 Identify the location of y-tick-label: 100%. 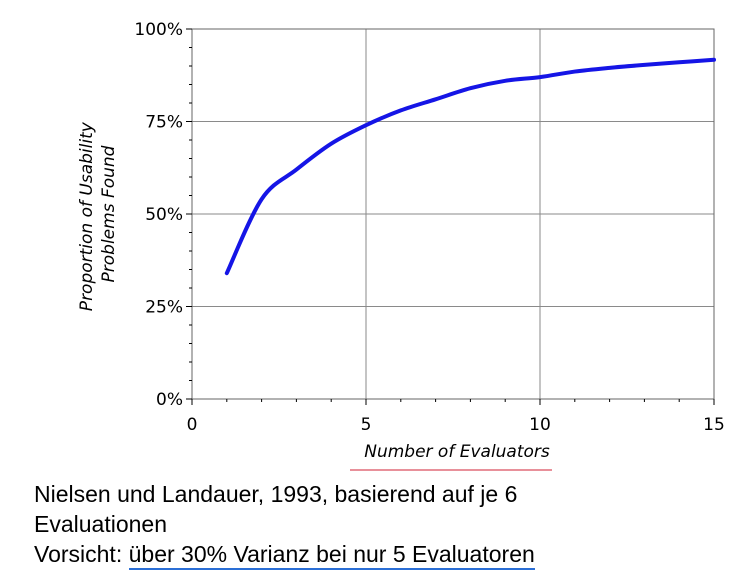
(158, 30).